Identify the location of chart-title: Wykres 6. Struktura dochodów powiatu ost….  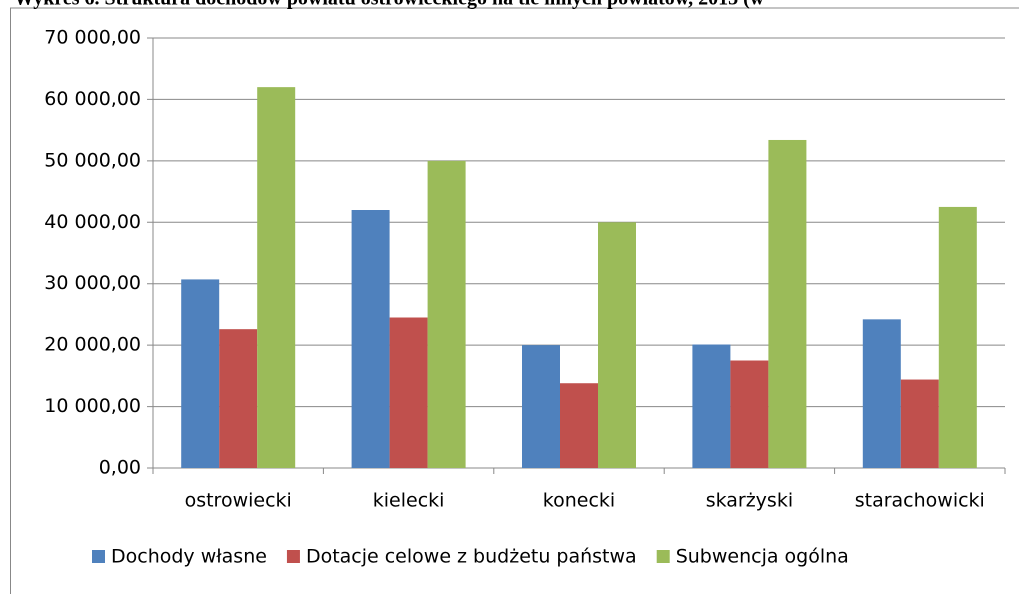
(389, 5).